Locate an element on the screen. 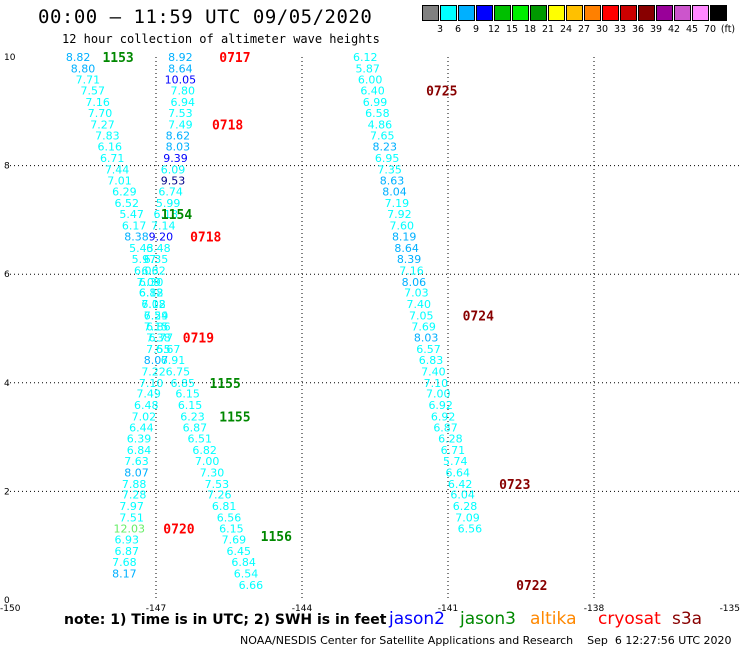 The height and width of the screenshot is (650, 740). x-tick-label: -135 is located at coordinates (730, 609).